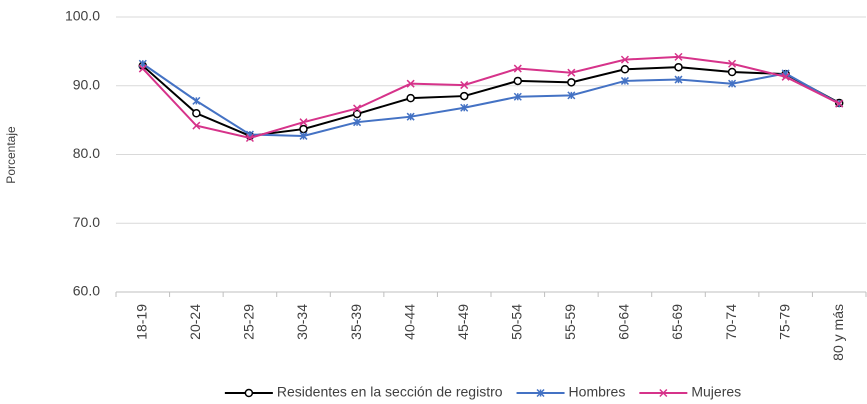 The height and width of the screenshot is (404, 867). I want to click on x-tick-label: 70-74, so click(731, 322).